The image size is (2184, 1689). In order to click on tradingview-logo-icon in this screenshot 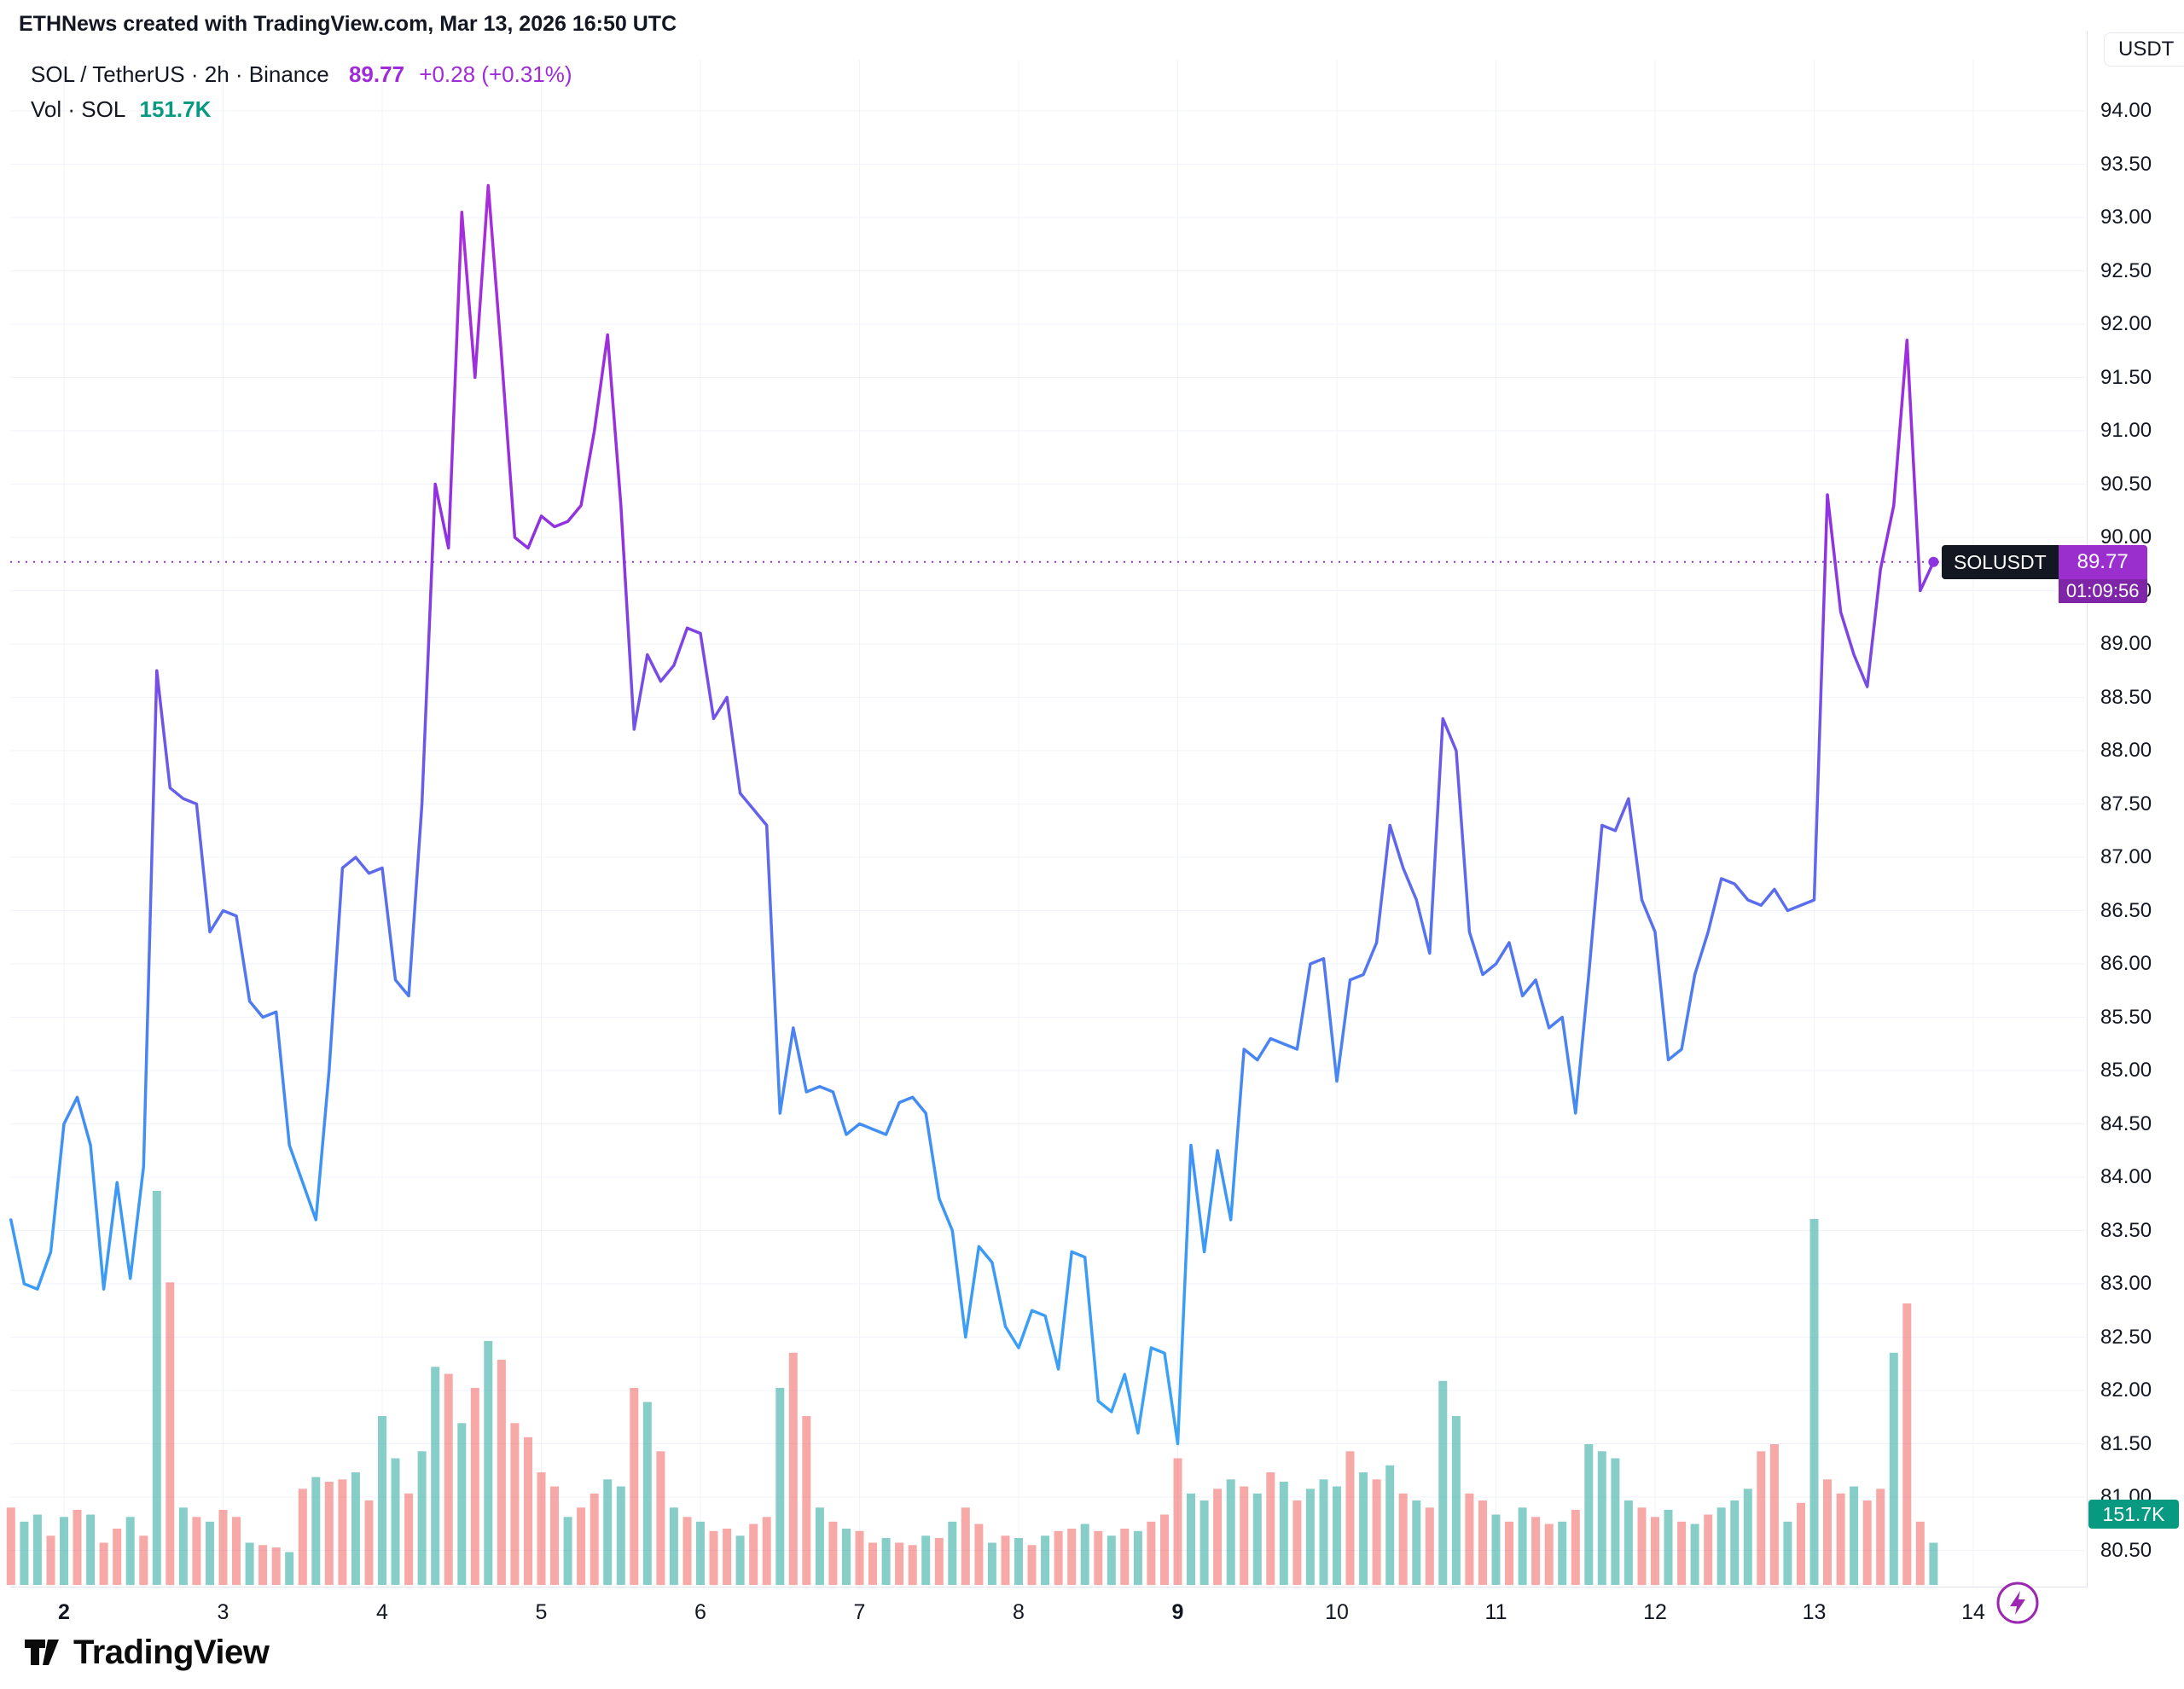, I will do `click(42, 1653)`.